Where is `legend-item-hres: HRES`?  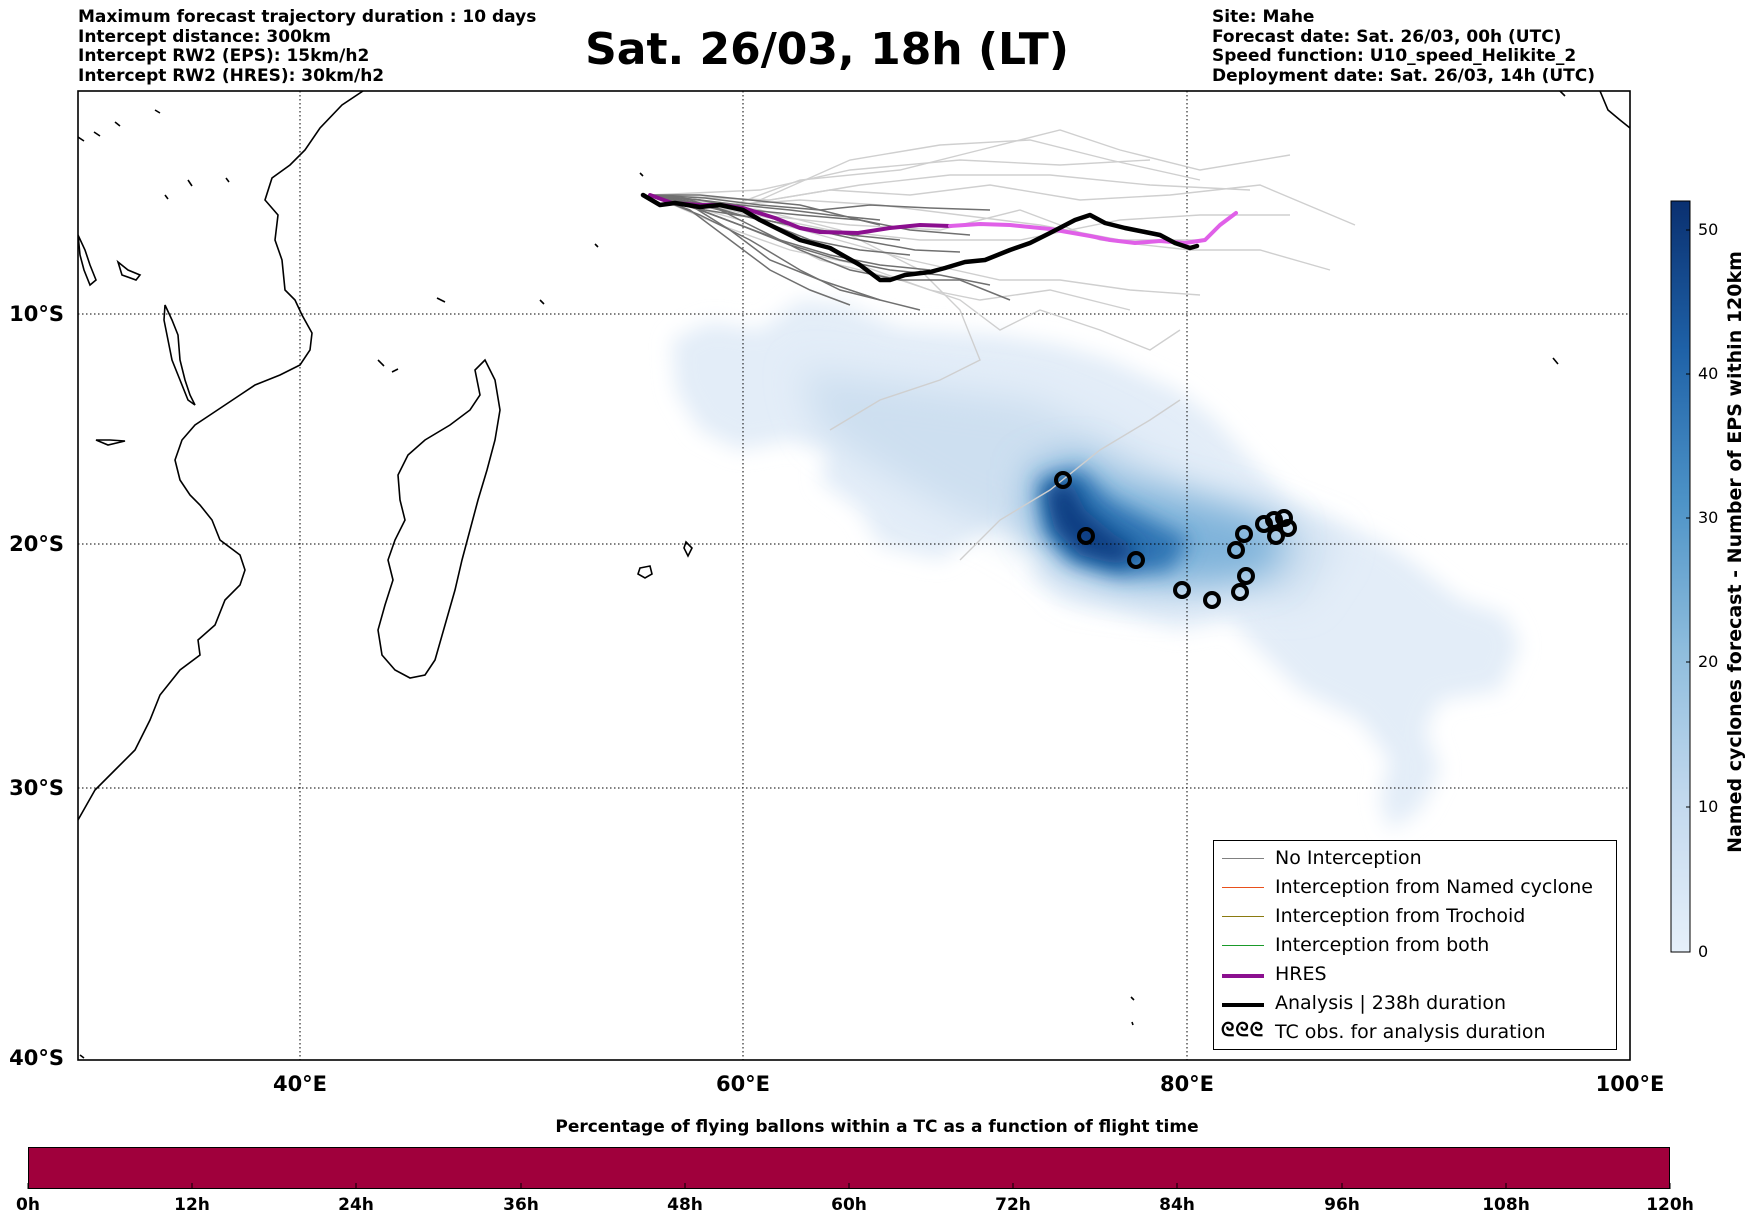
legend-item-hres: HRES is located at coordinates (1415, 975).